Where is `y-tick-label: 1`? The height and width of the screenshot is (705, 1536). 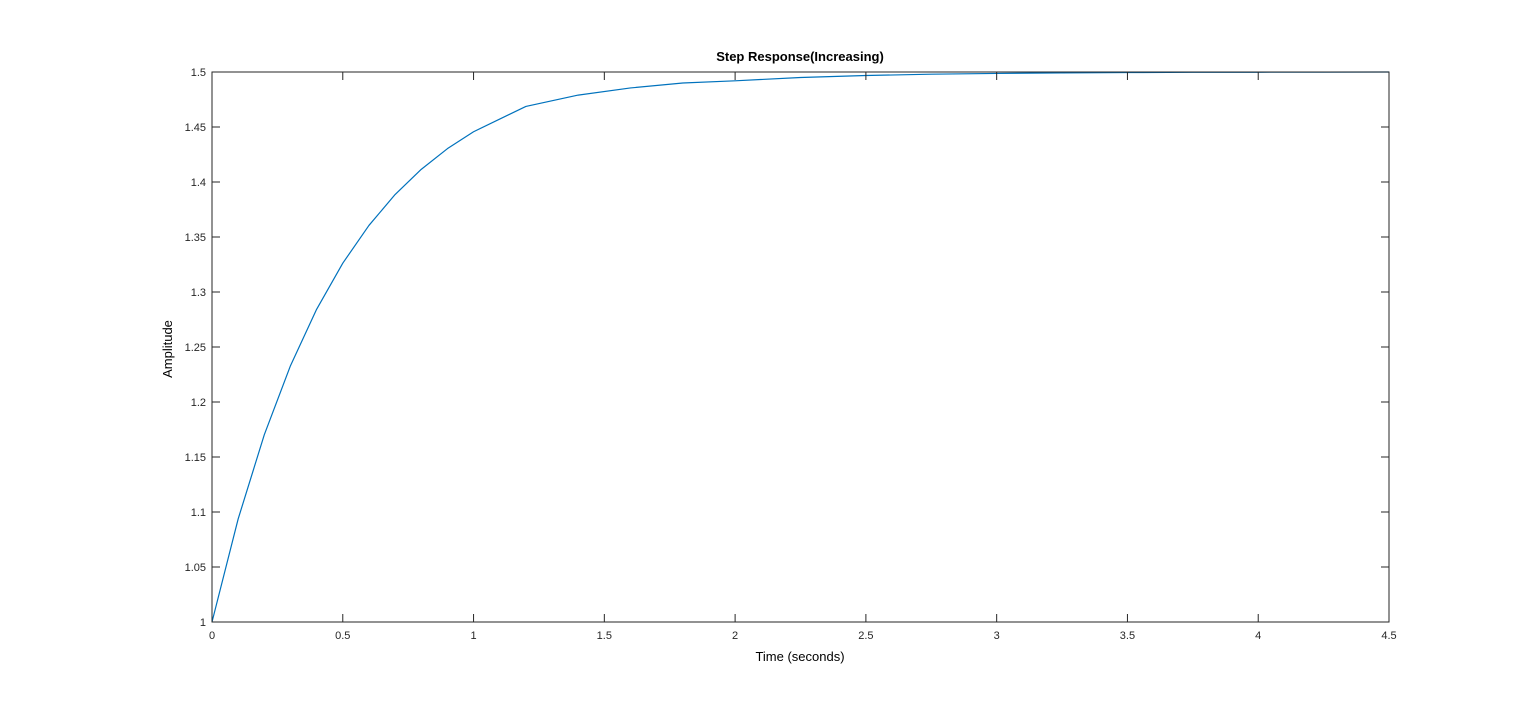
y-tick-label: 1 is located at coordinates (203, 623).